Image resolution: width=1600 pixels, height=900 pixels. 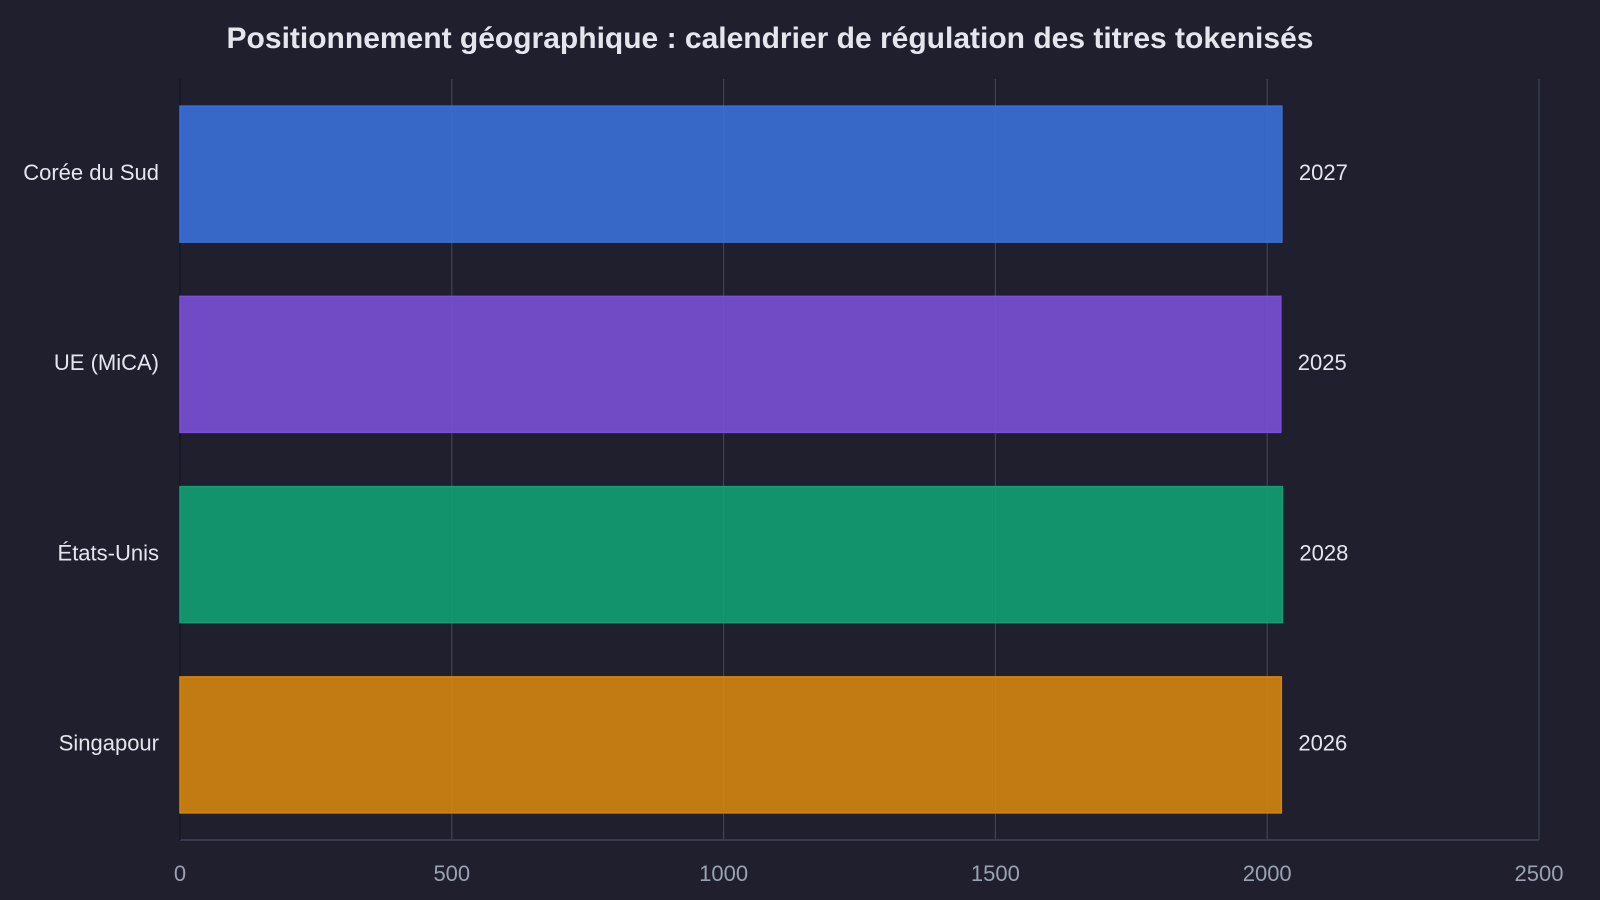 I want to click on value-label: 2025, so click(x=1322, y=362).